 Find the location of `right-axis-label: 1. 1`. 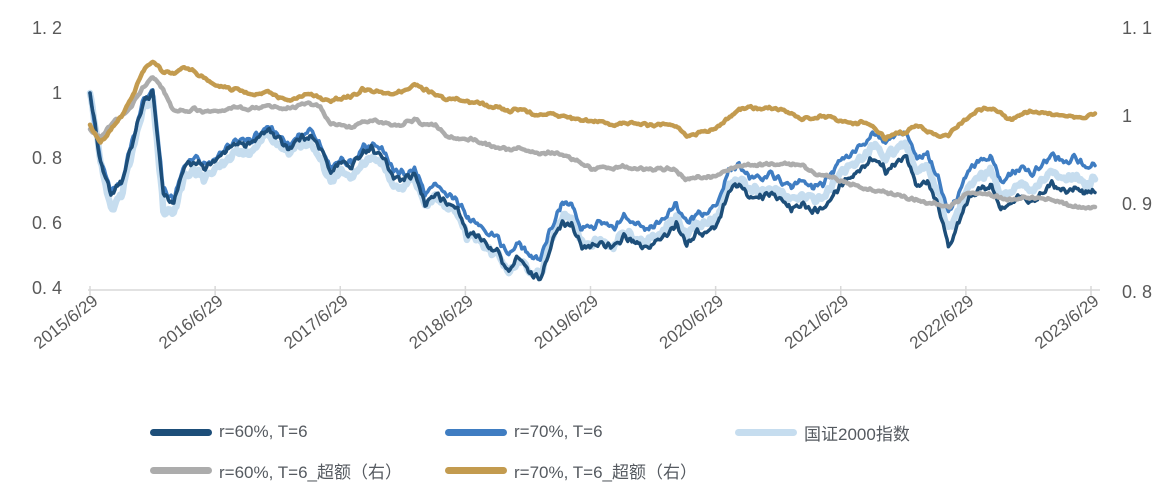

right-axis-label: 1. 1 is located at coordinates (1137, 28).